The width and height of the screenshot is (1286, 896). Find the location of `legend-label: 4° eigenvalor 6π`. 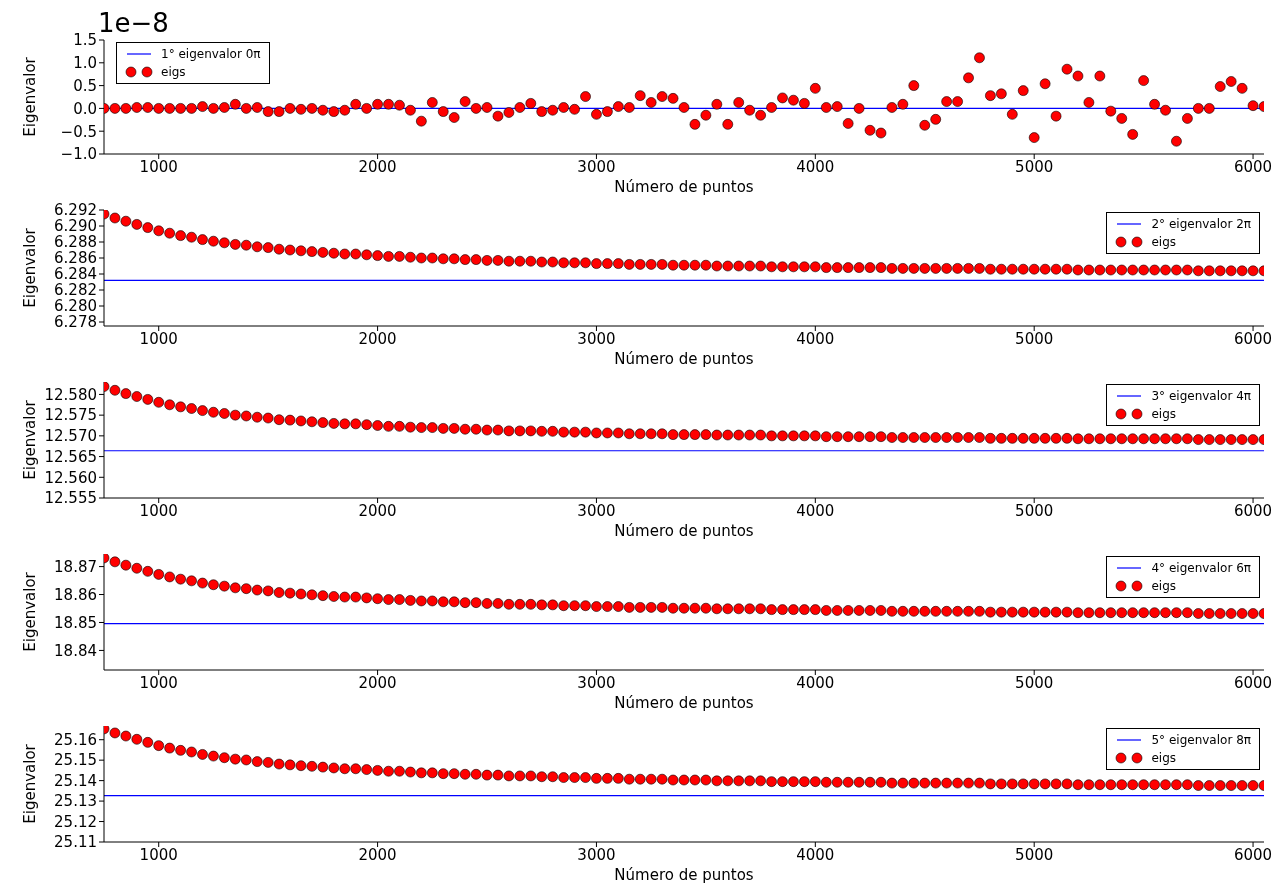

legend-label: 4° eigenvalor 6π is located at coordinates (1201, 568).